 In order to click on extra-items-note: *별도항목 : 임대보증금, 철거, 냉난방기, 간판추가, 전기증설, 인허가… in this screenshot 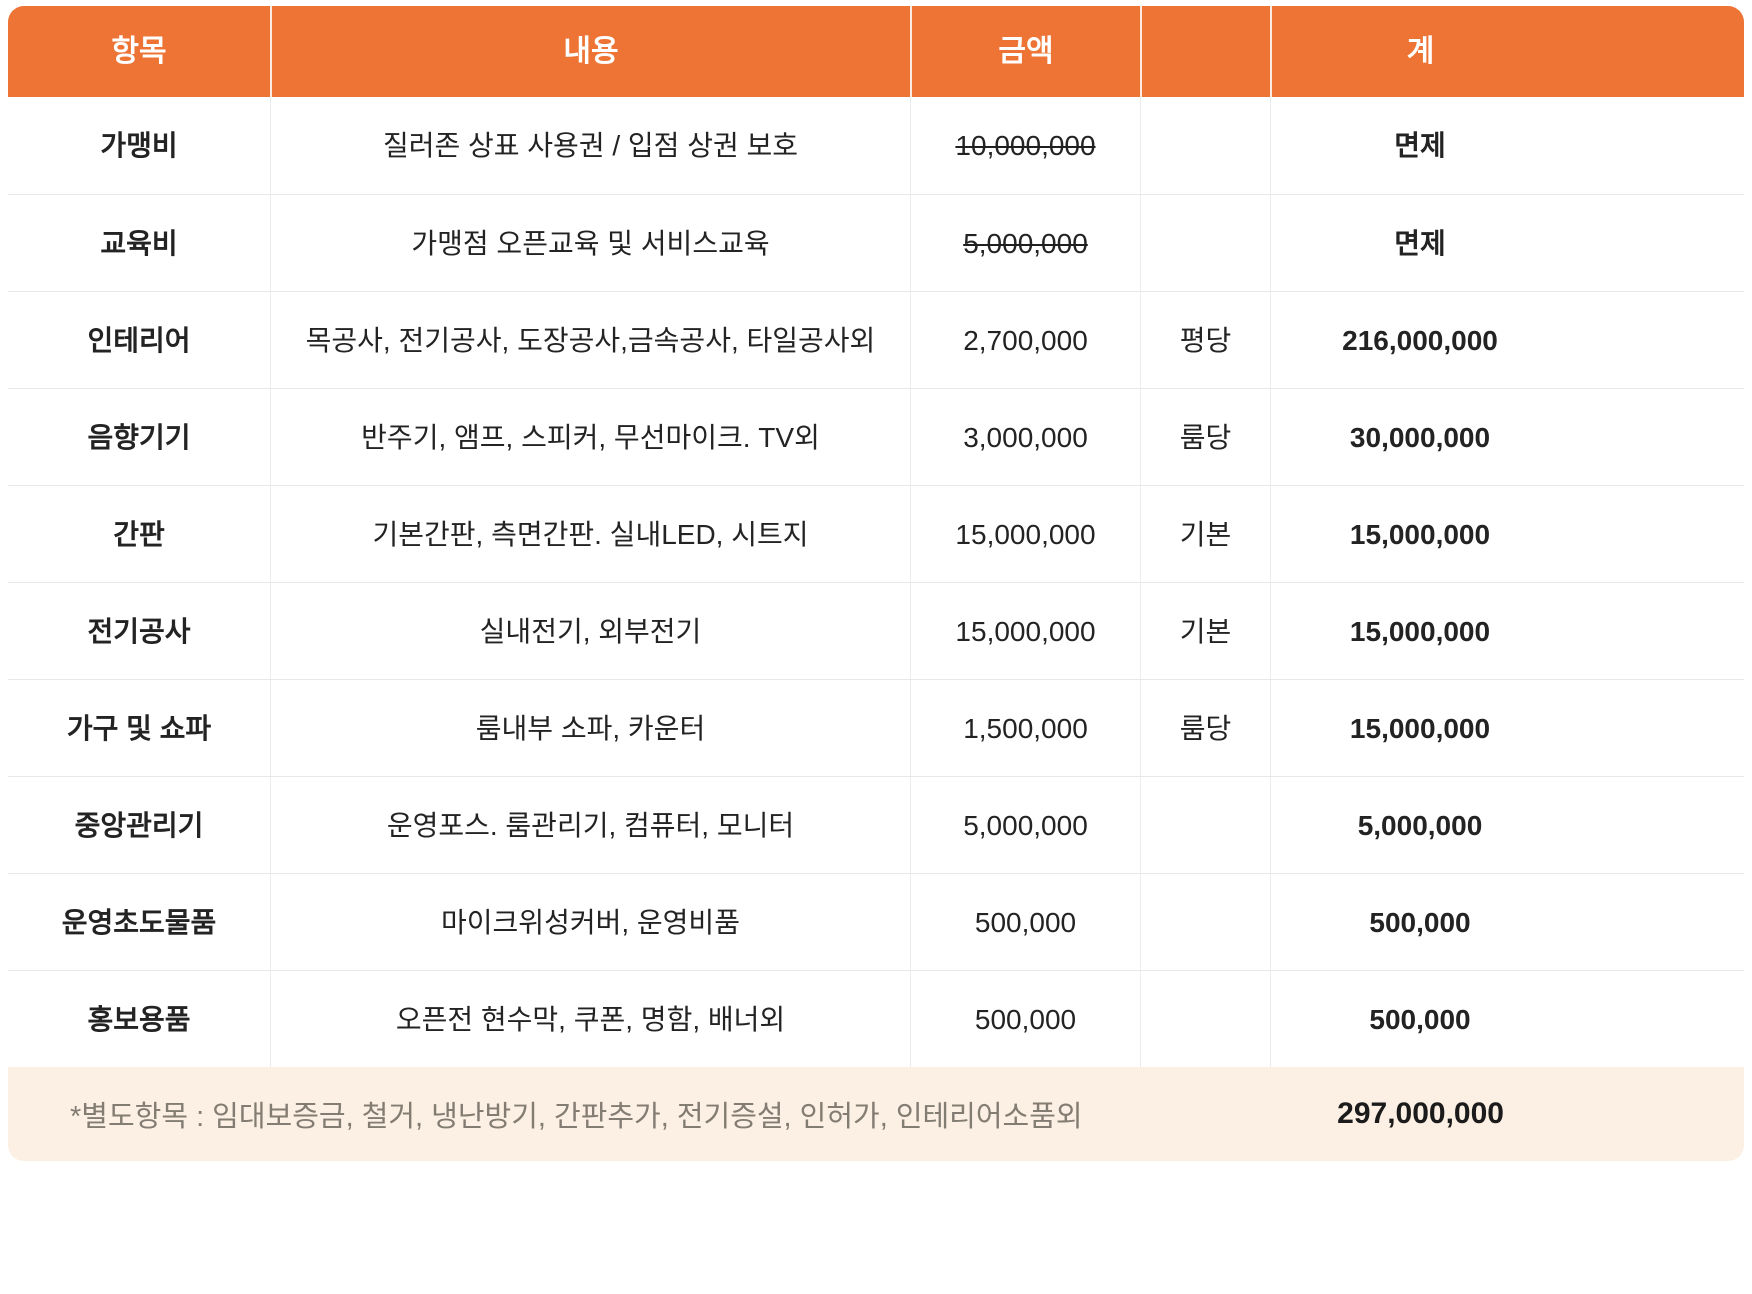, I will do `click(576, 1117)`.